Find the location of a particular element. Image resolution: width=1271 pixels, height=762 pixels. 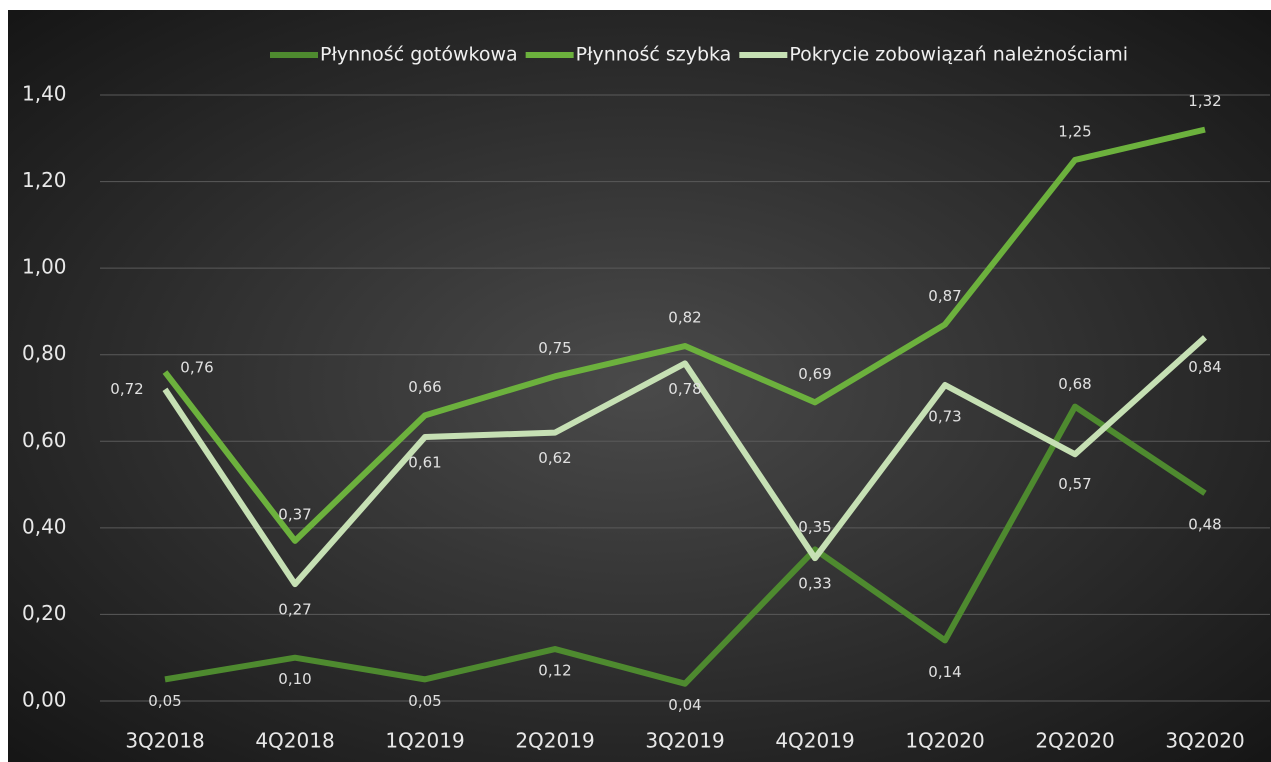

data-label: 0,78 is located at coordinates (684, 389).